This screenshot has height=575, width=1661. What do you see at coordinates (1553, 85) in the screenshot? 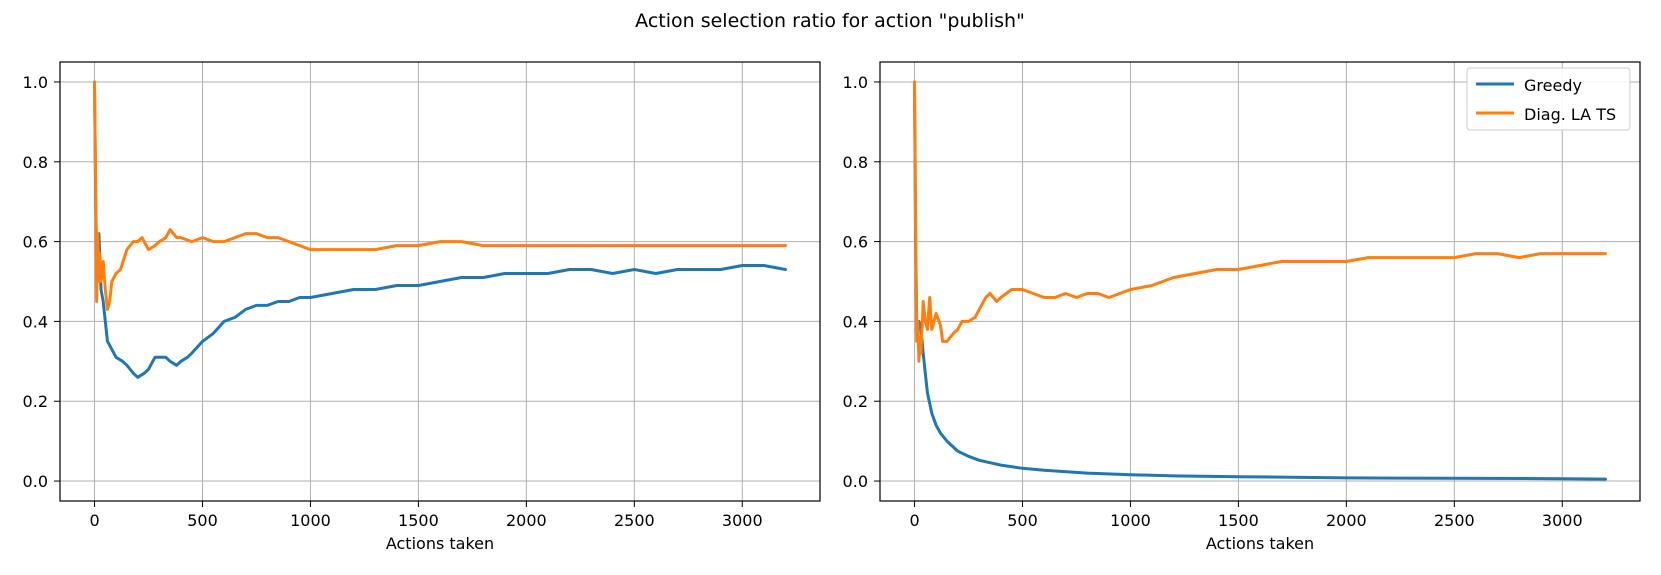
I see `legend-label-greedy: Greedy` at bounding box center [1553, 85].